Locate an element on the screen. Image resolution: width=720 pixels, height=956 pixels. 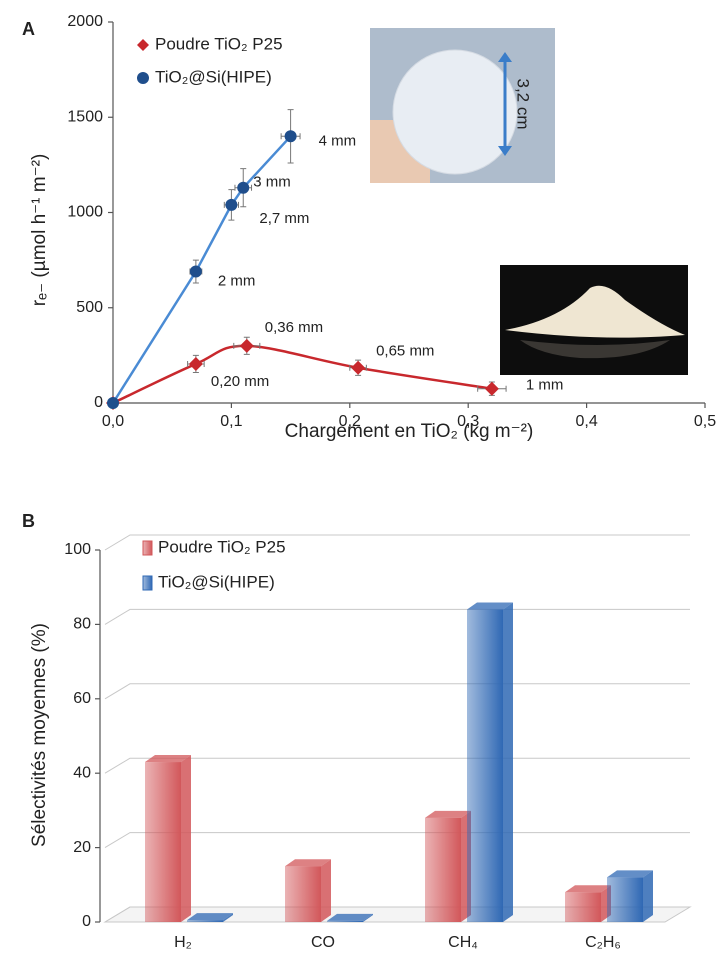
point-label: 0,20 mm is located at coordinates (240, 381).